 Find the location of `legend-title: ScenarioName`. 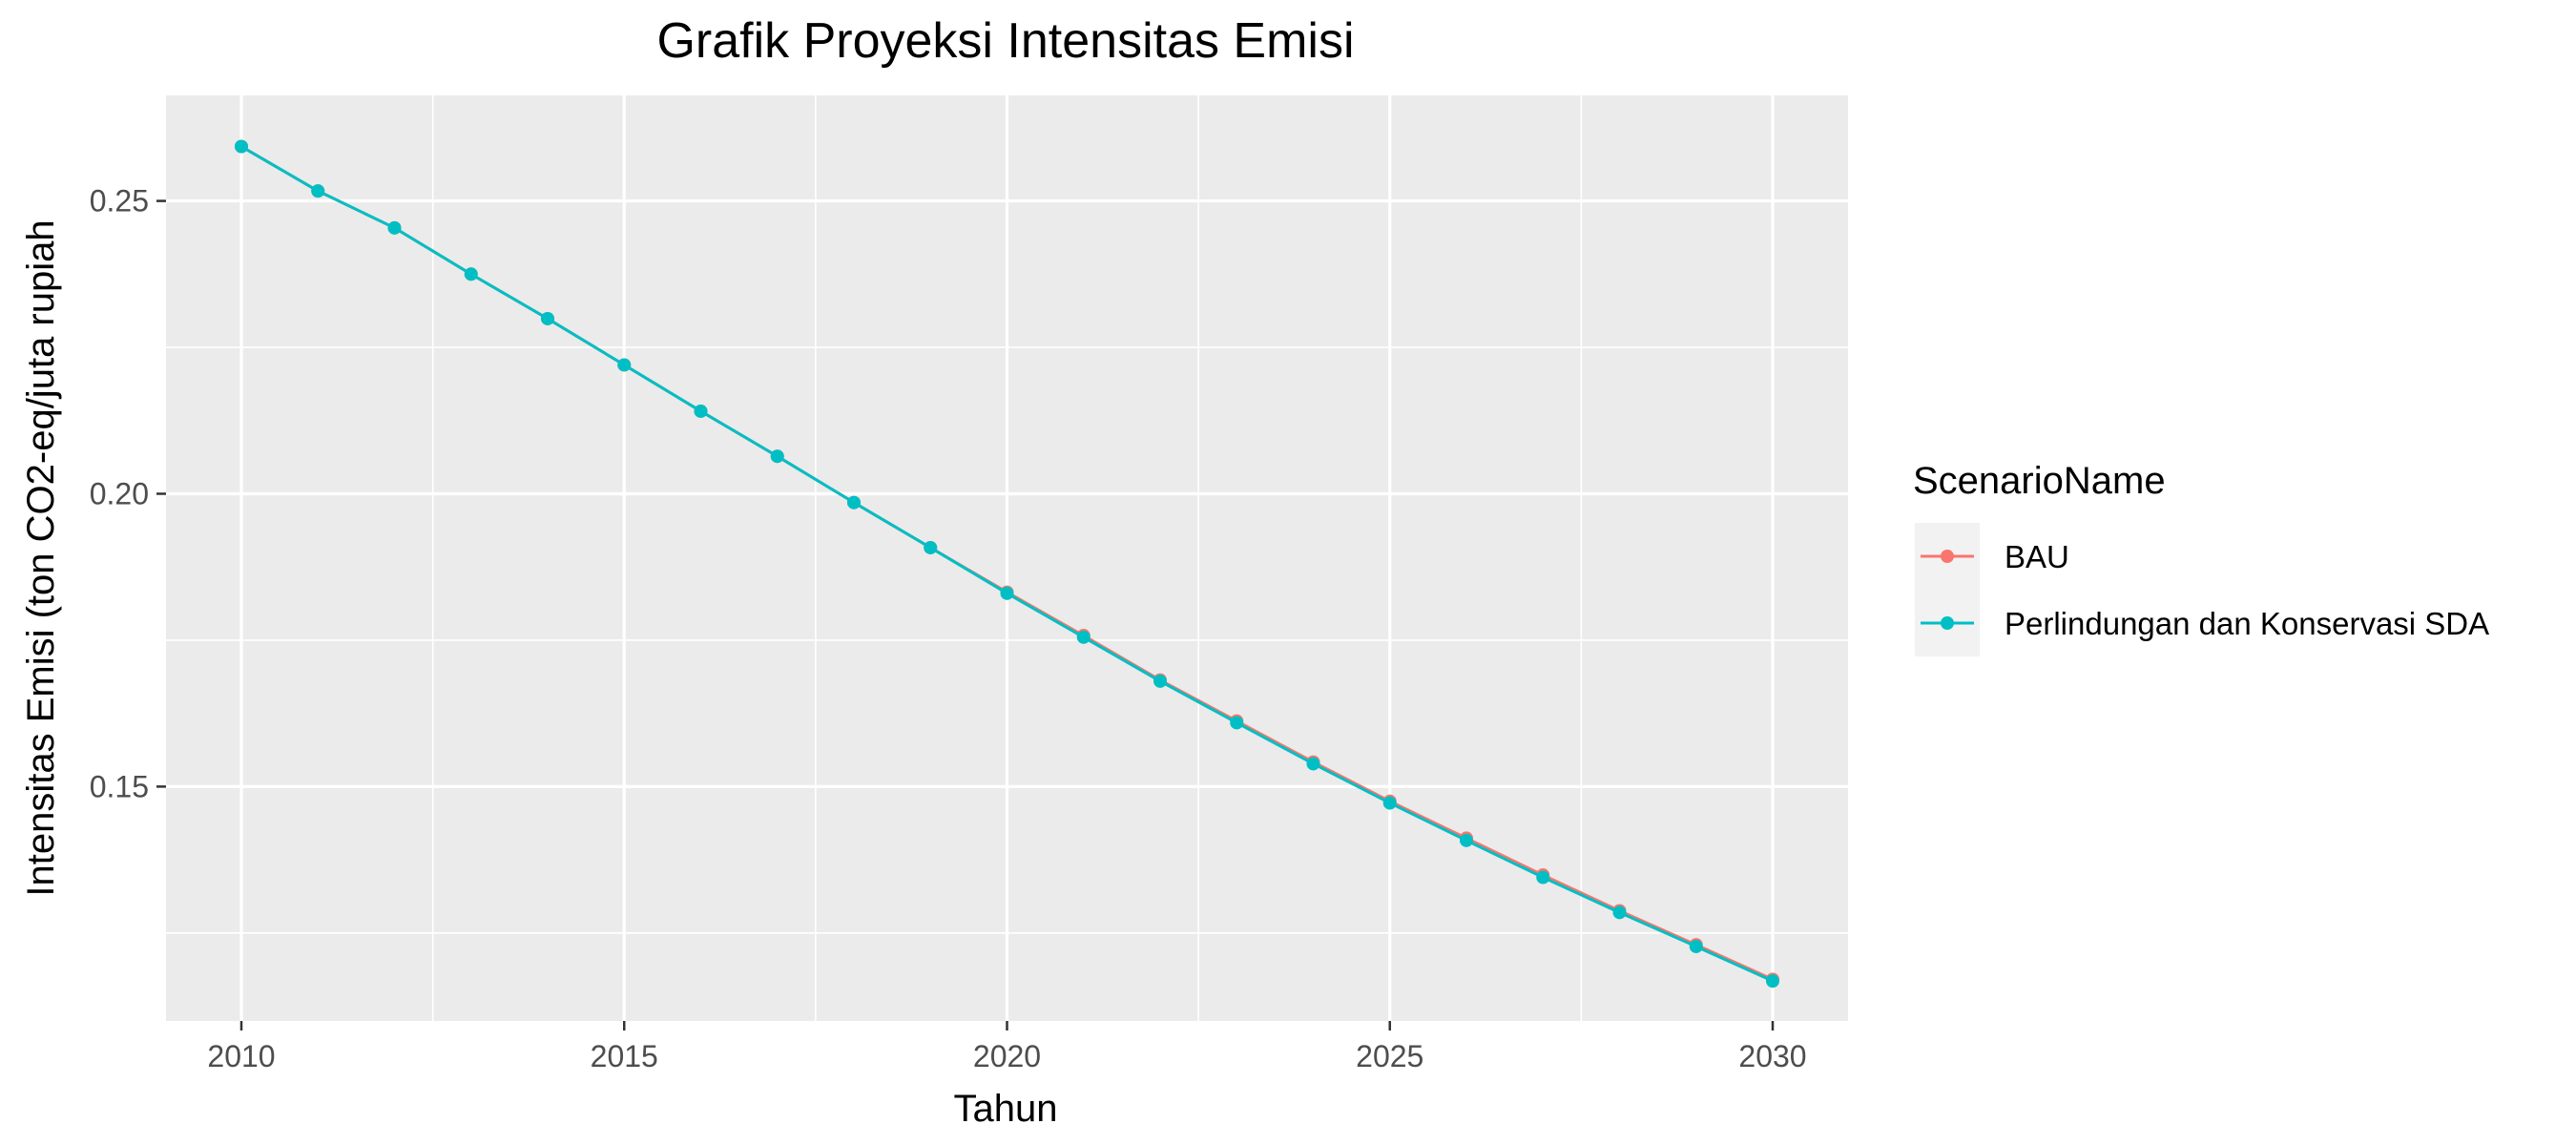

legend-title: ScenarioName is located at coordinates (2039, 481).